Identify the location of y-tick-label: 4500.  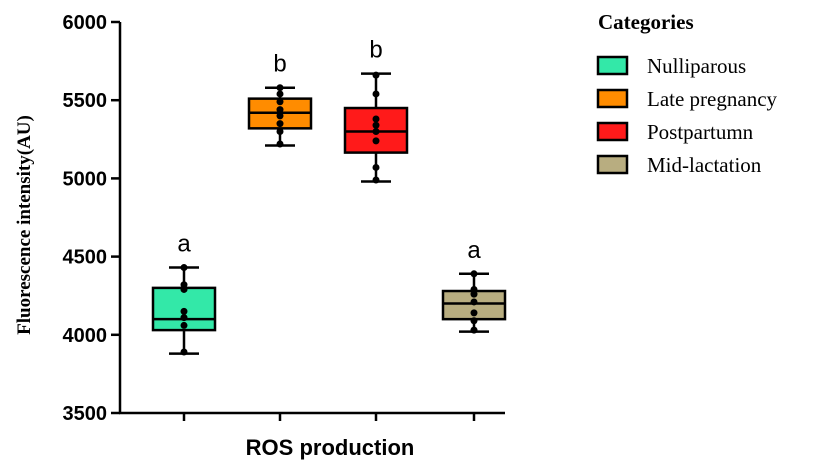
(85, 258).